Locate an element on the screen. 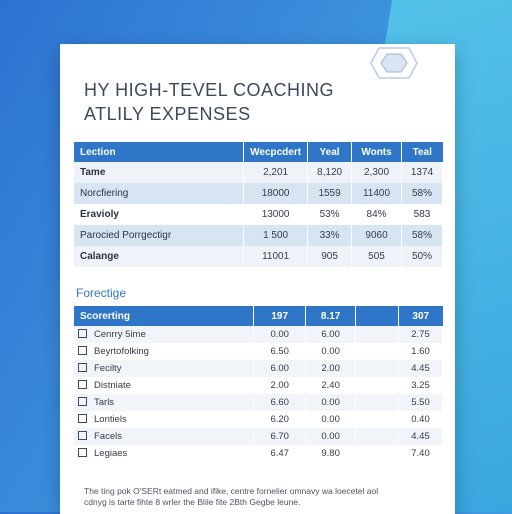 Image resolution: width=512 pixels, height=514 pixels. column-header: Yeal is located at coordinates (330, 152).